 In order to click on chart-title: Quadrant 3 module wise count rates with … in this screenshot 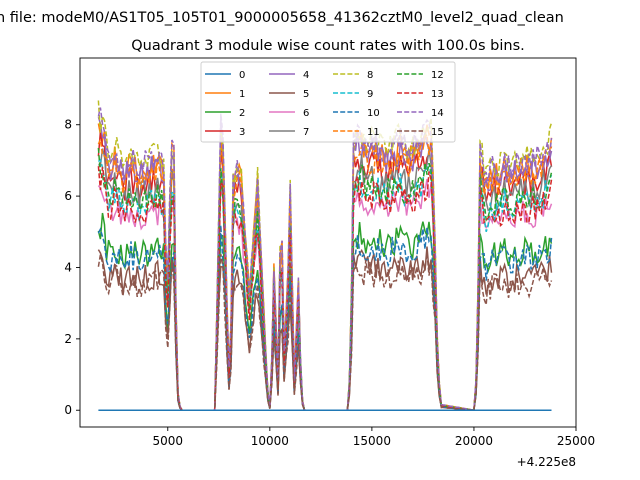, I will do `click(328, 46)`.